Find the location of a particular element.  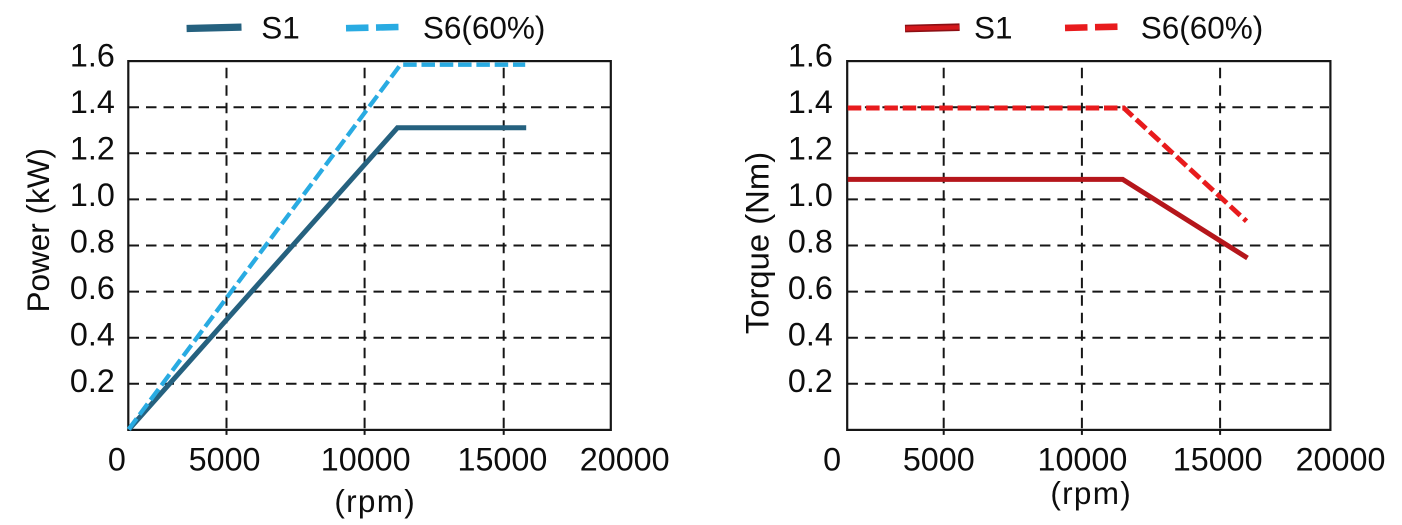

svg-text: Torque (Nm) is located at coordinates (756, 243).